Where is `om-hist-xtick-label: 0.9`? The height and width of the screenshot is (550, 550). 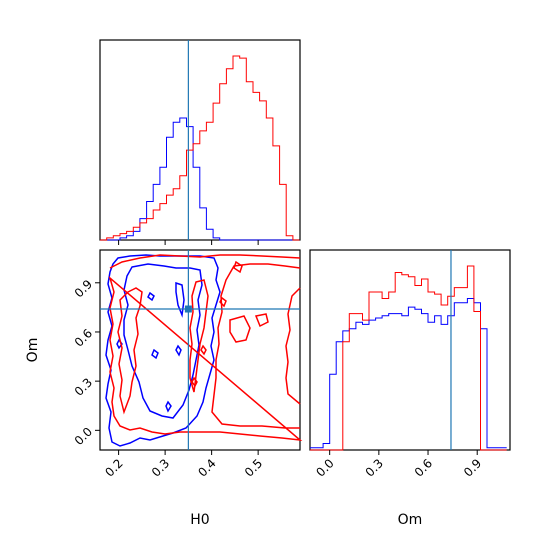 om-hist-xtick-label: 0.9 is located at coordinates (472, 467).